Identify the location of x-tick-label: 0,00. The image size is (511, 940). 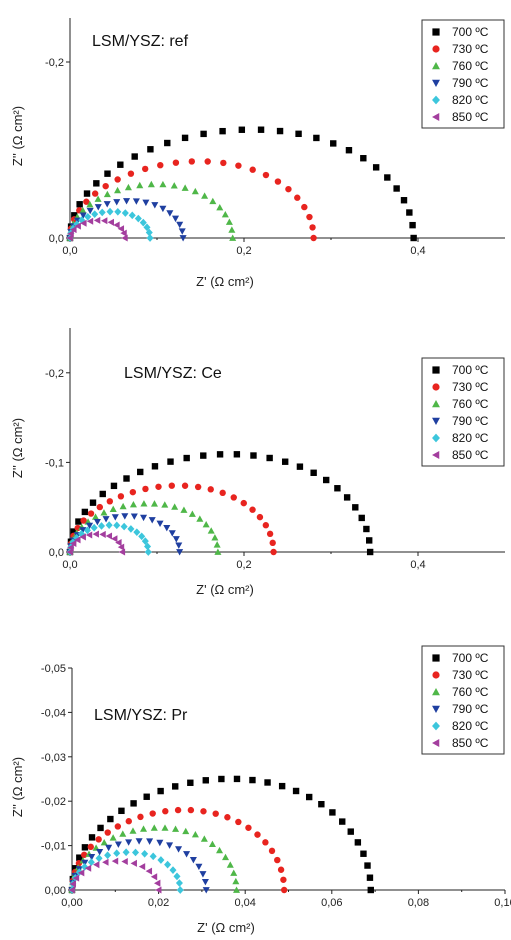
(71, 903).